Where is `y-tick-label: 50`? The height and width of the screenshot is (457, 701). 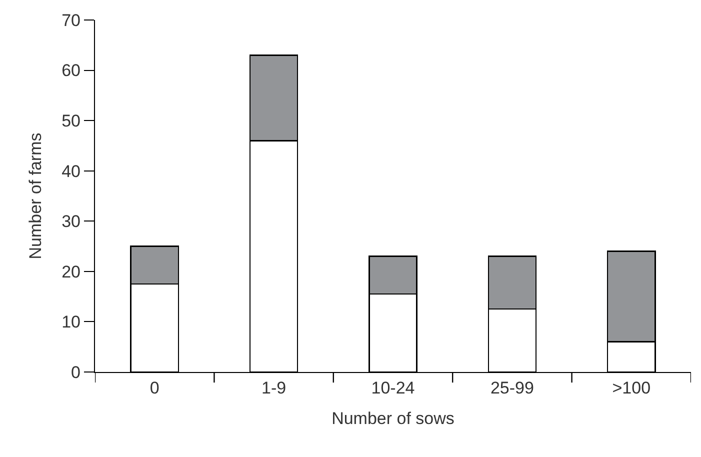
y-tick-label: 50 is located at coordinates (71, 121).